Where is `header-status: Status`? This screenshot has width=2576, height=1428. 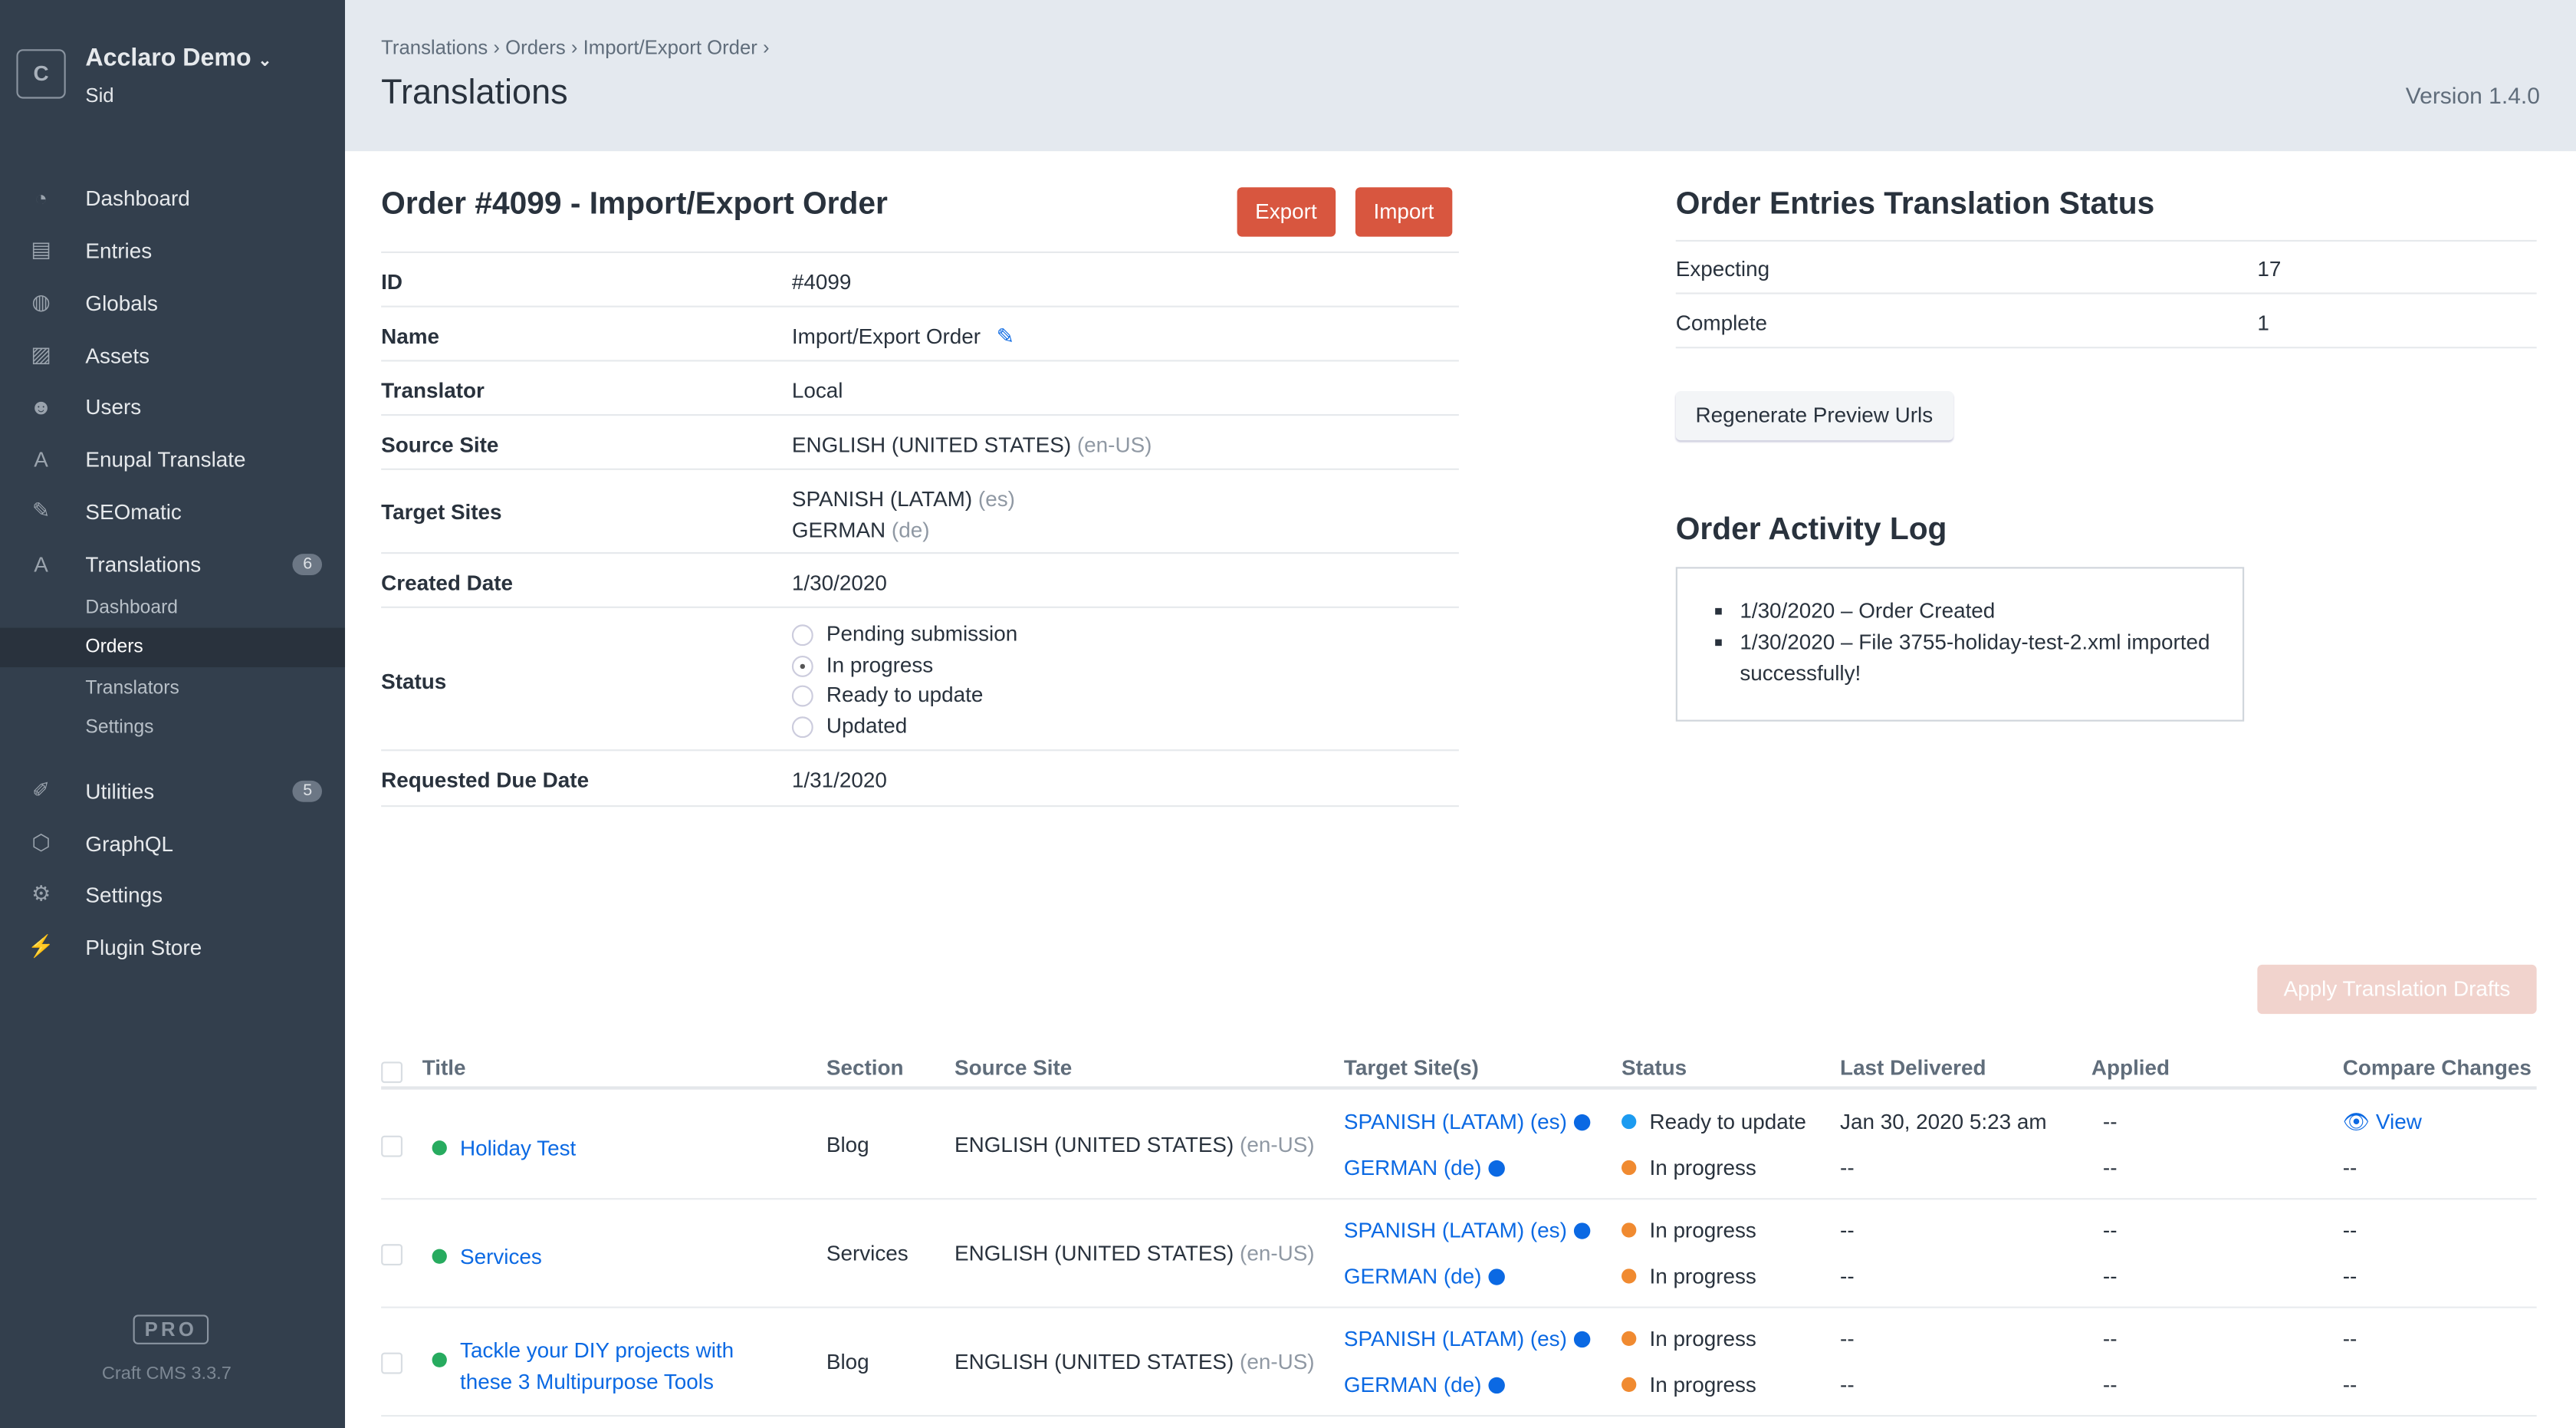 header-status: Status is located at coordinates (1654, 1067).